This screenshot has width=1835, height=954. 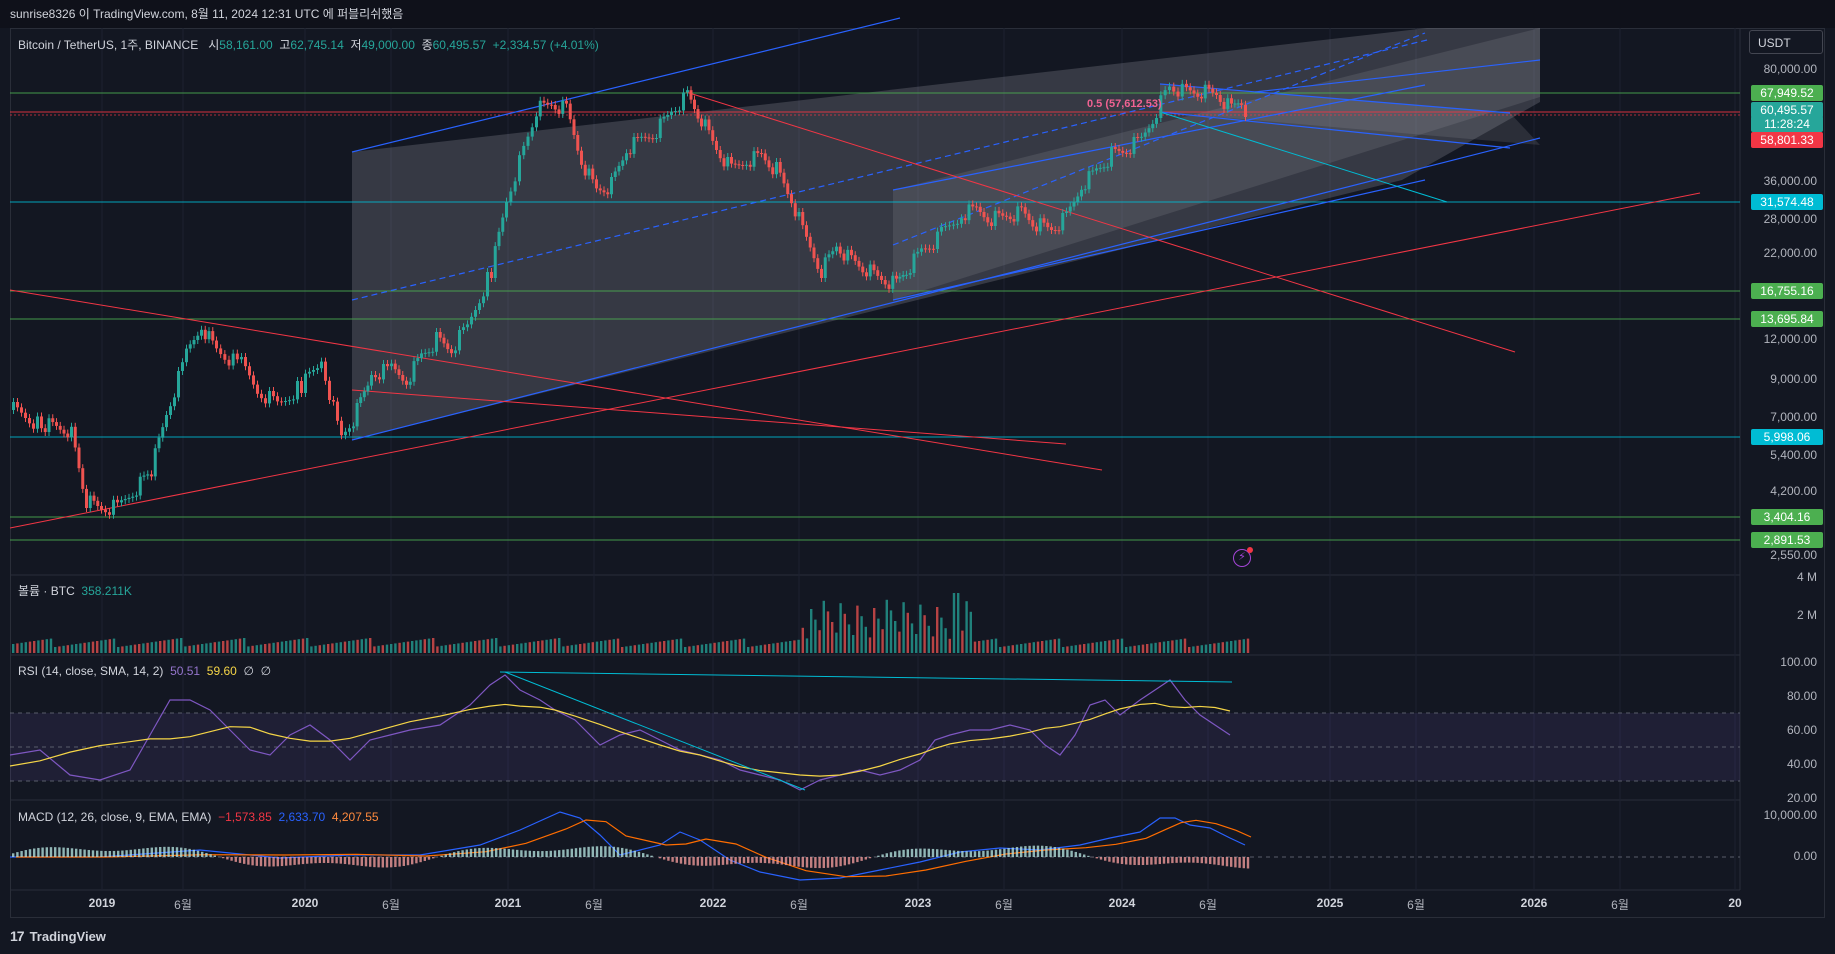 I want to click on symbol-name: Bitcoin / TetherUS, 1주, BINANCE, so click(x=108, y=45).